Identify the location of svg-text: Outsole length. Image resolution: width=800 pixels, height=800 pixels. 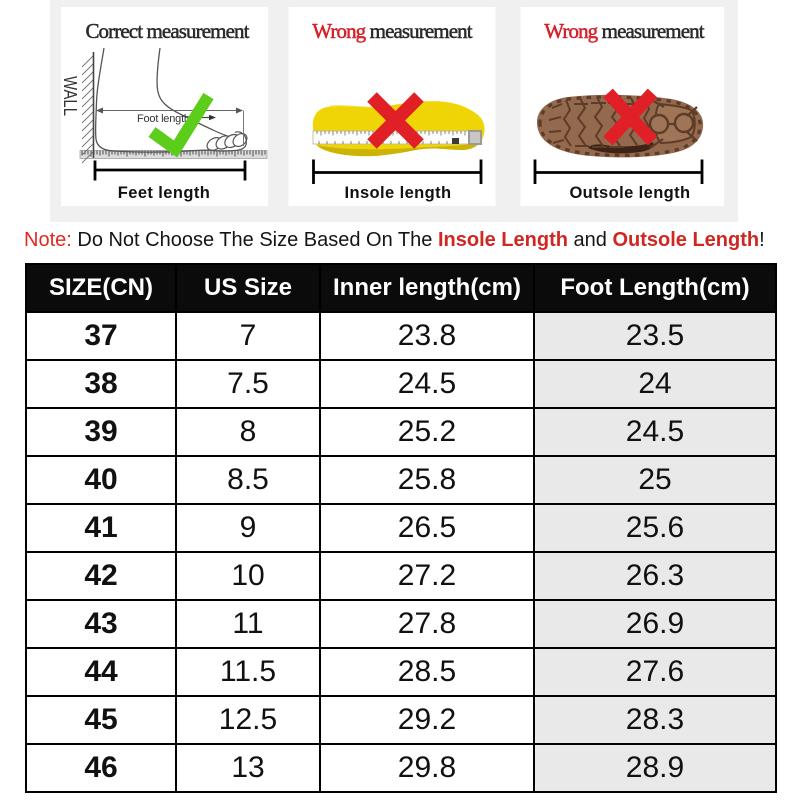
(629, 193).